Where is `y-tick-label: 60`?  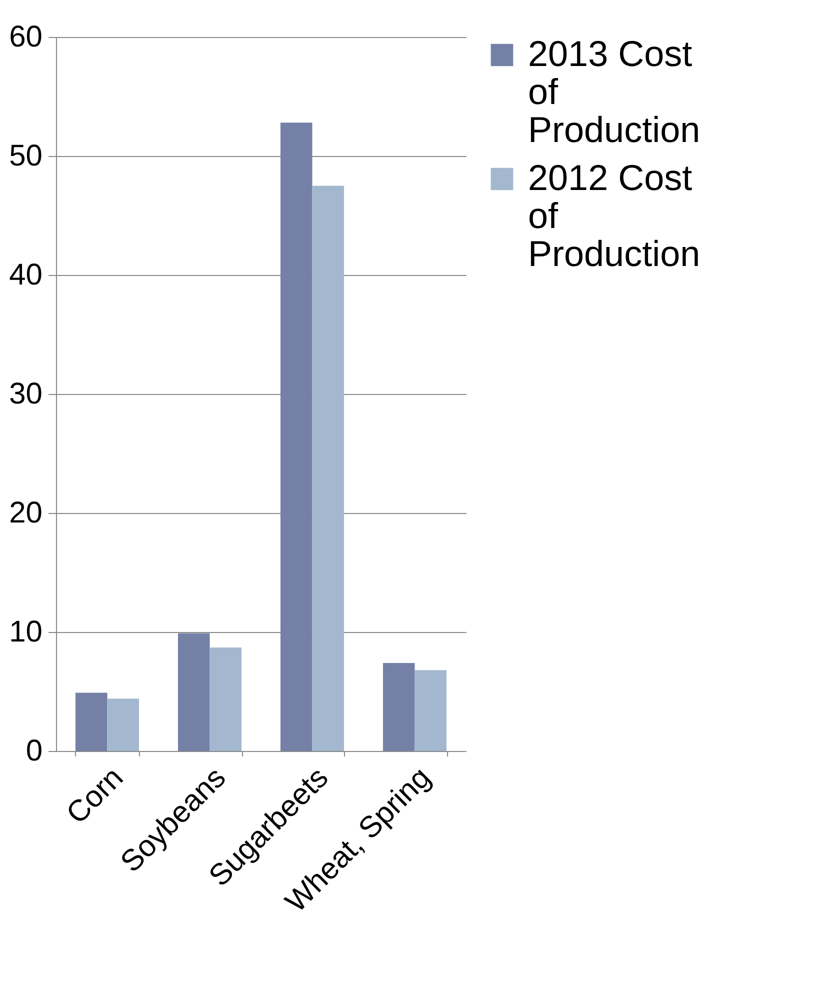 y-tick-label: 60 is located at coordinates (25, 37).